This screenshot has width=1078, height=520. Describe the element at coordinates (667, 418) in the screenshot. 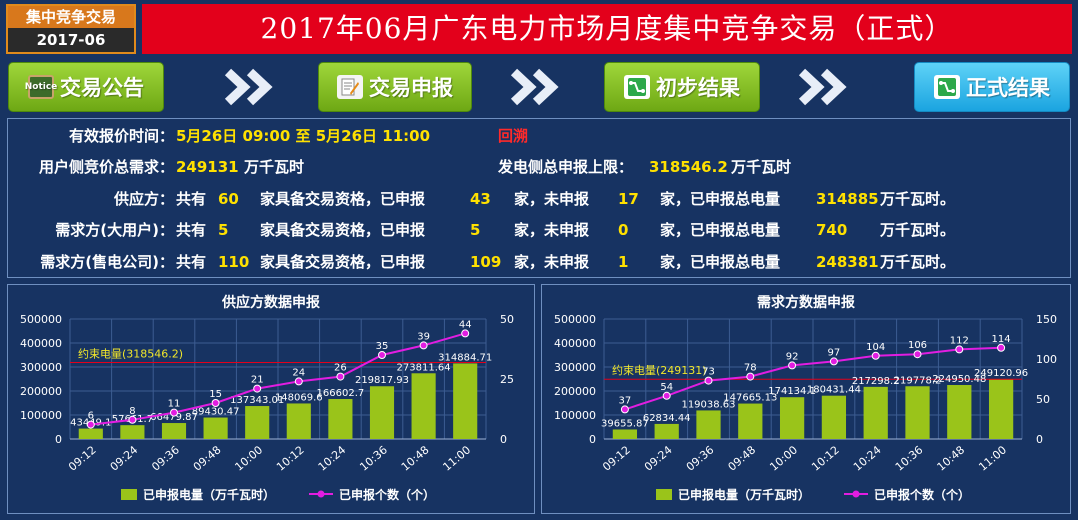

I see `bar-value-label: 62834.44` at that location.